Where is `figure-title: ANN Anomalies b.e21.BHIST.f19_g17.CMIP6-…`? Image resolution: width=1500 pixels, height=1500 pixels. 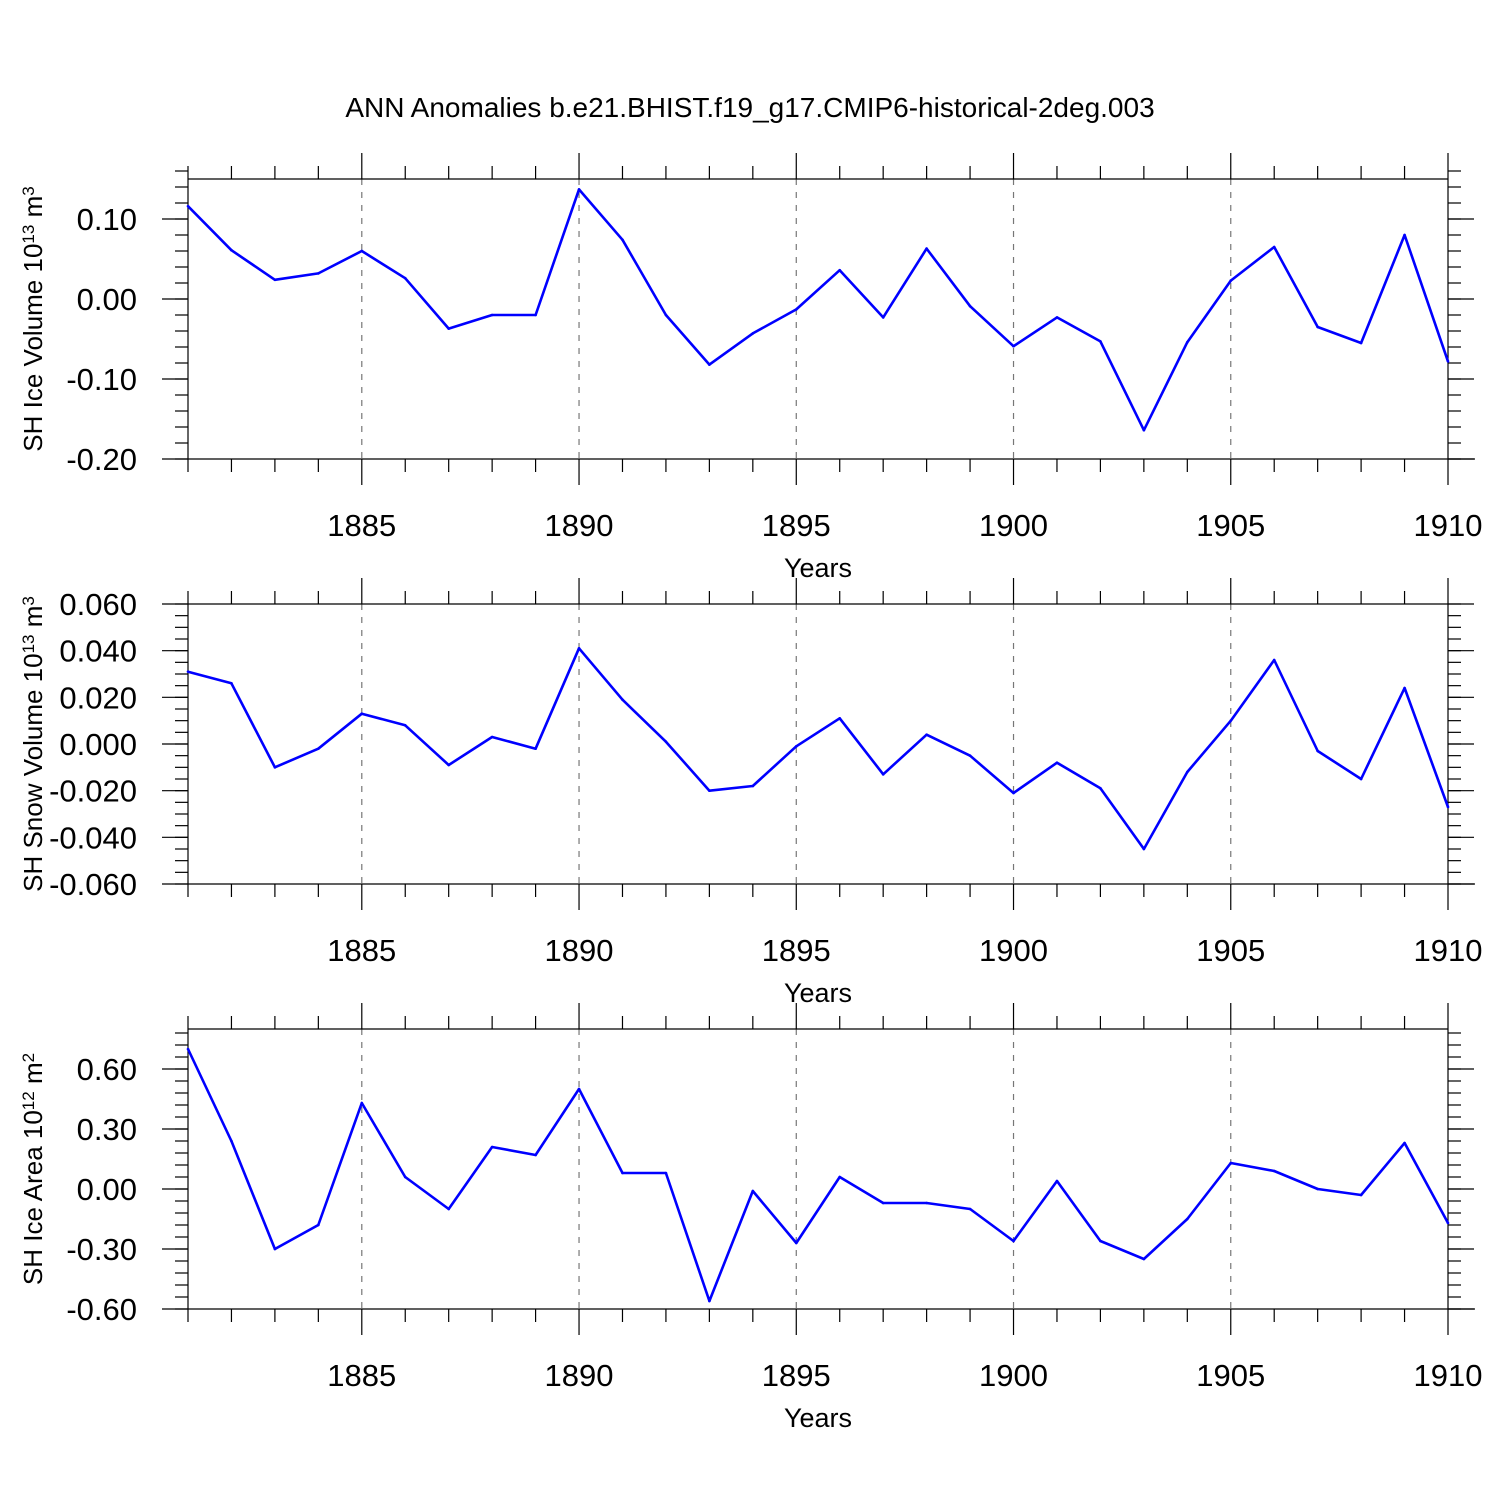
figure-title: ANN Anomalies b.e21.BHIST.f19_g17.CMIP6-… is located at coordinates (749, 107).